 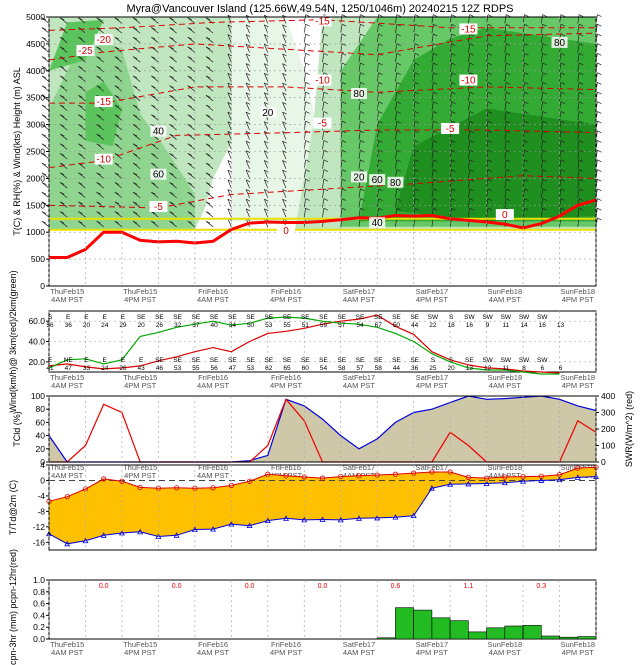 I want to click on time-tick-day-label: SatFeb17, so click(x=359, y=291).